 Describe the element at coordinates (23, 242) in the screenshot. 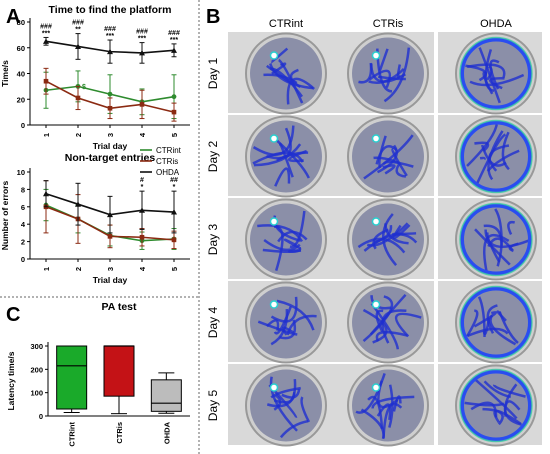

I see `y-tick-label: 2` at that location.